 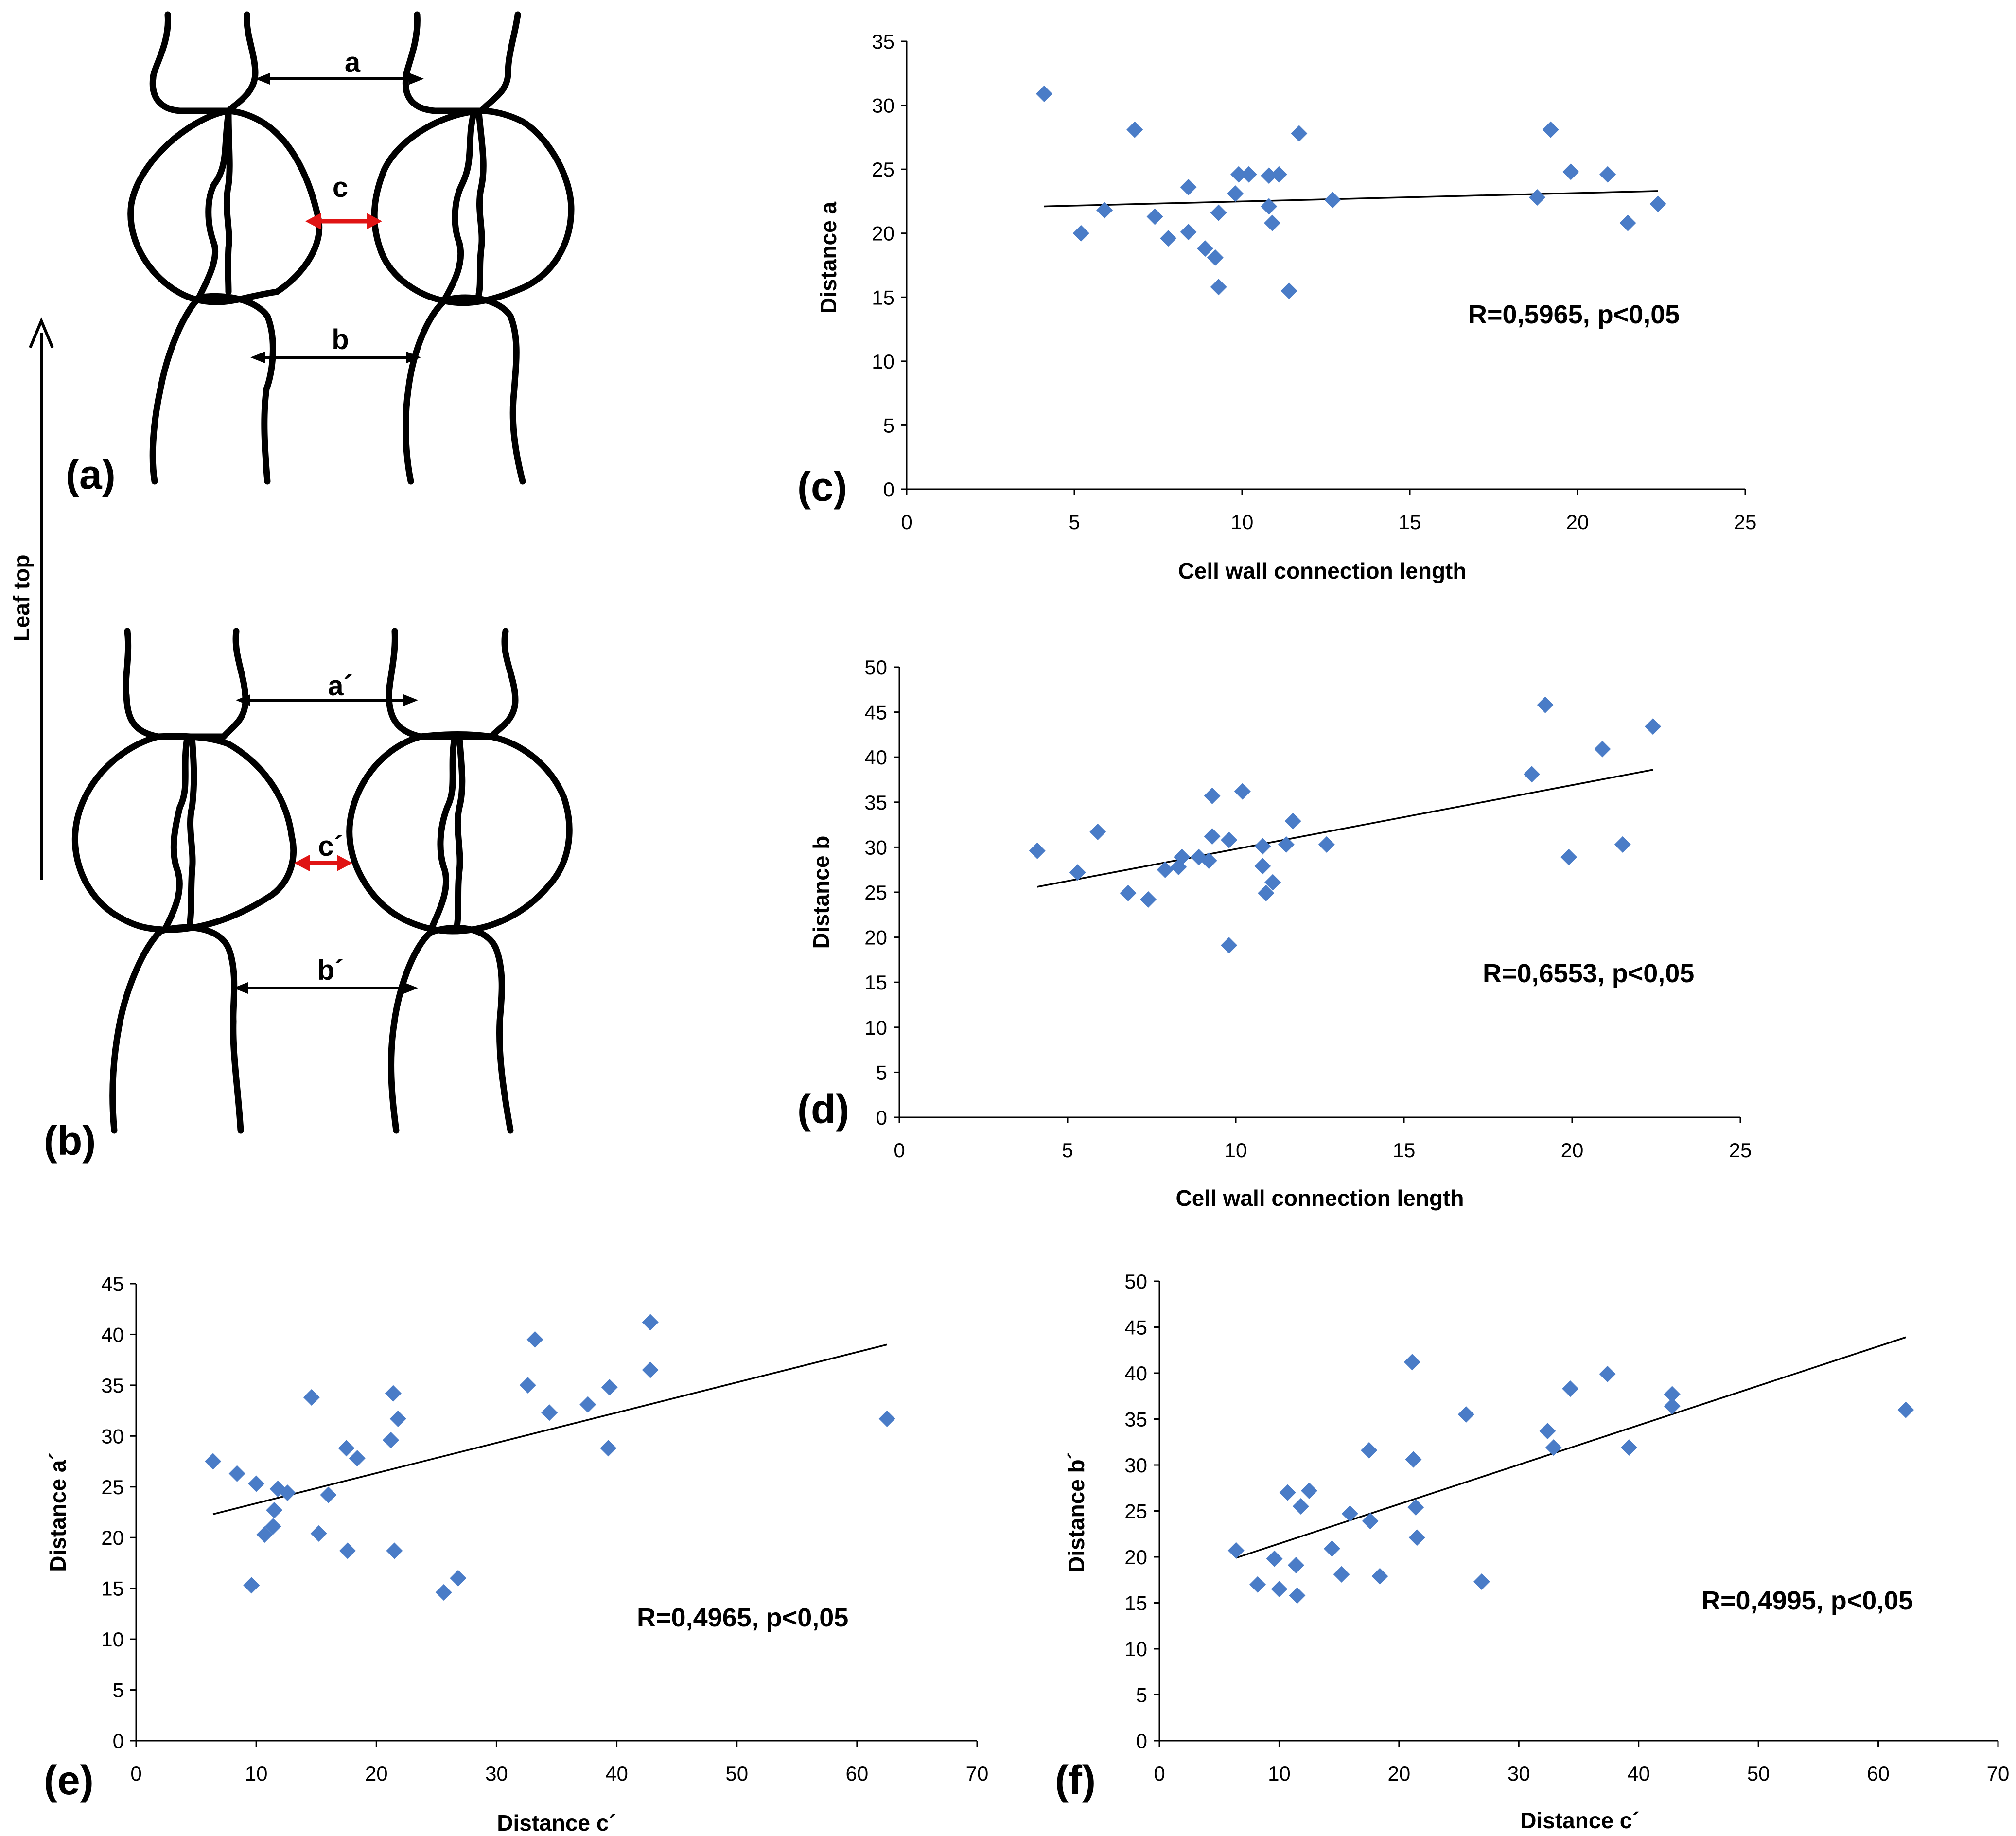 What do you see at coordinates (1279, 1773) in the screenshot?
I see `x-tick-label: 10` at bounding box center [1279, 1773].